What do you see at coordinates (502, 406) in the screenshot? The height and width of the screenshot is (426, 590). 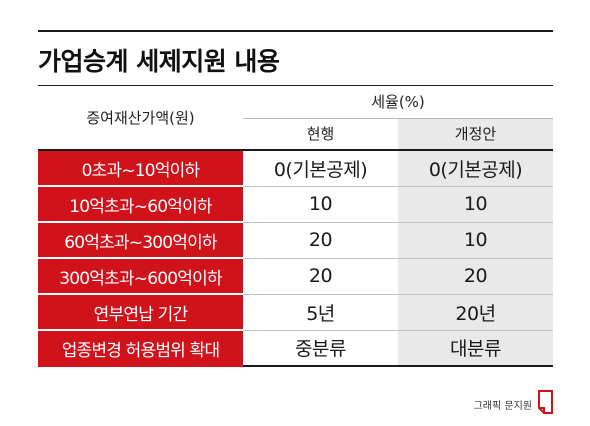 I see `graphic-credit: 그래픽 문지원` at bounding box center [502, 406].